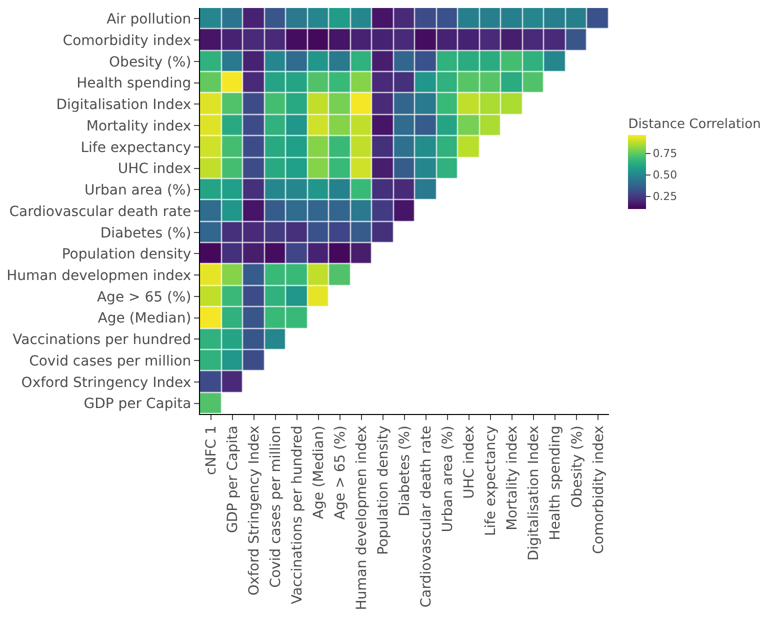 This screenshot has height=619, width=778. What do you see at coordinates (297, 515) in the screenshot?
I see `x-tick-label: Vaccinations per hundred` at bounding box center [297, 515].